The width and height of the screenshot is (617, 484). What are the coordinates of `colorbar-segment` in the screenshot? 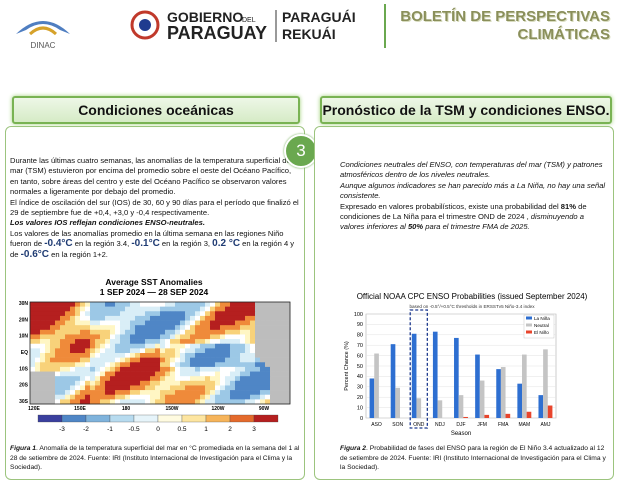 It's located at (74, 418).